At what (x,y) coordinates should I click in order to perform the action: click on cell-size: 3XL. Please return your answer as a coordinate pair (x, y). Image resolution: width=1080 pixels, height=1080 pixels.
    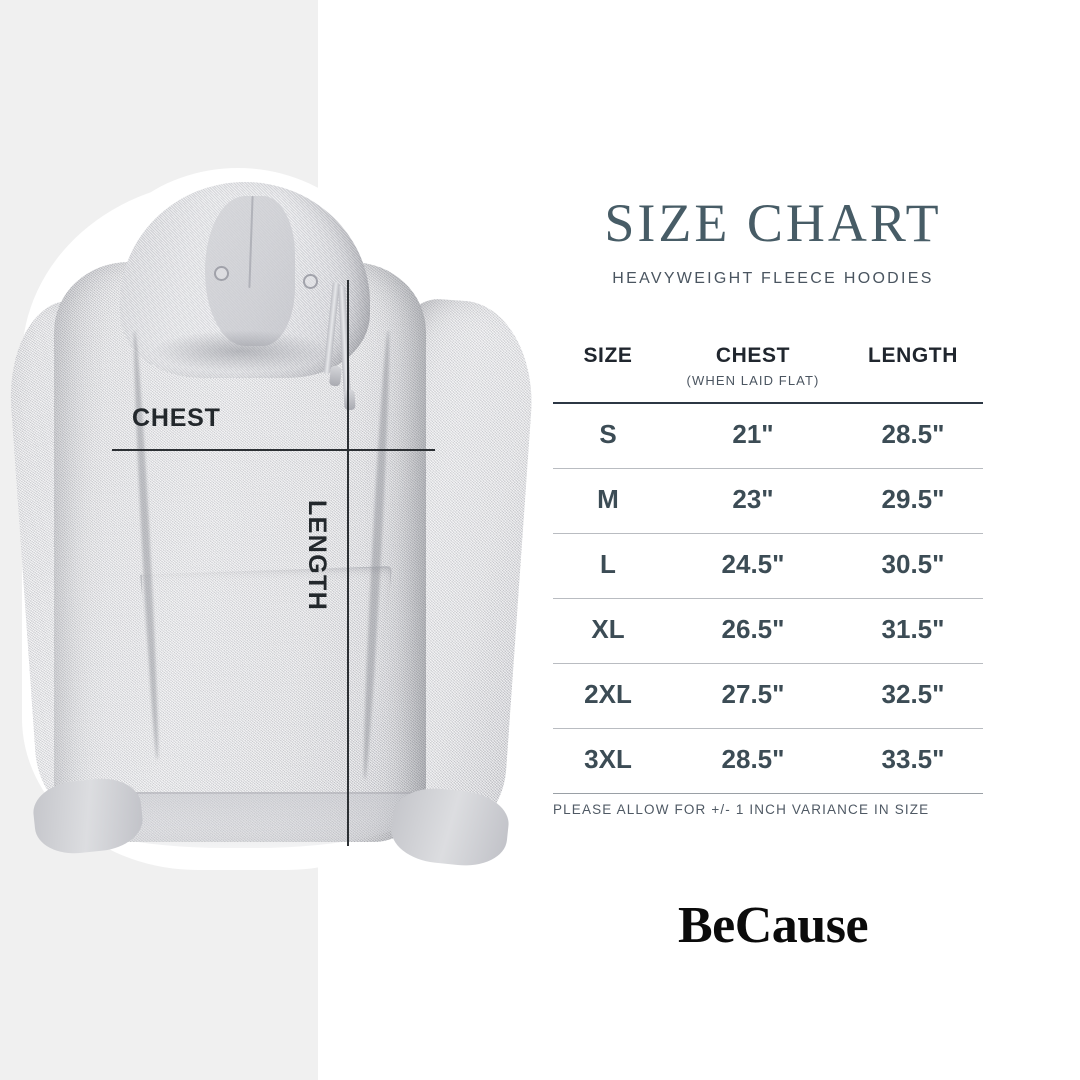
    Looking at the image, I should click on (608, 759).